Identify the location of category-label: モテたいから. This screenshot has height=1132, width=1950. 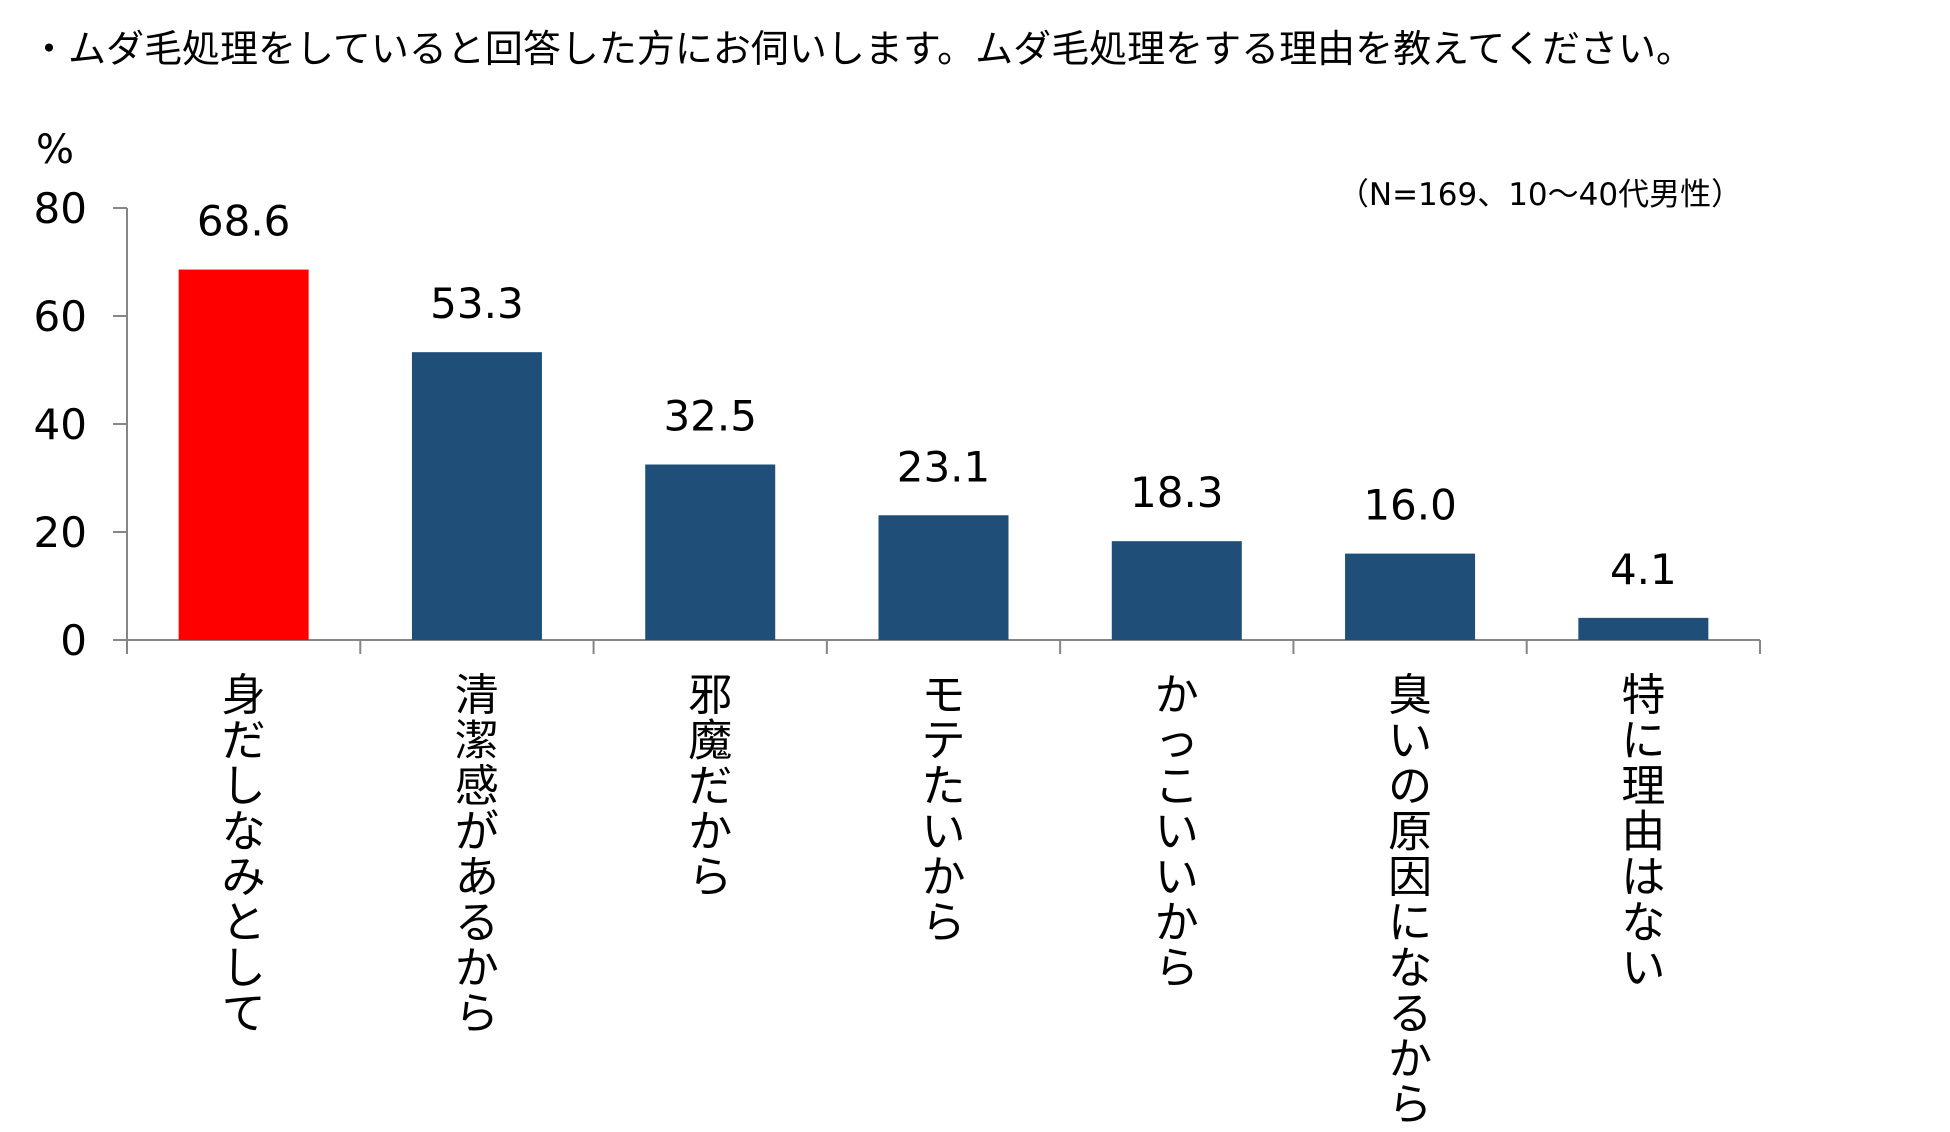
(944, 809).